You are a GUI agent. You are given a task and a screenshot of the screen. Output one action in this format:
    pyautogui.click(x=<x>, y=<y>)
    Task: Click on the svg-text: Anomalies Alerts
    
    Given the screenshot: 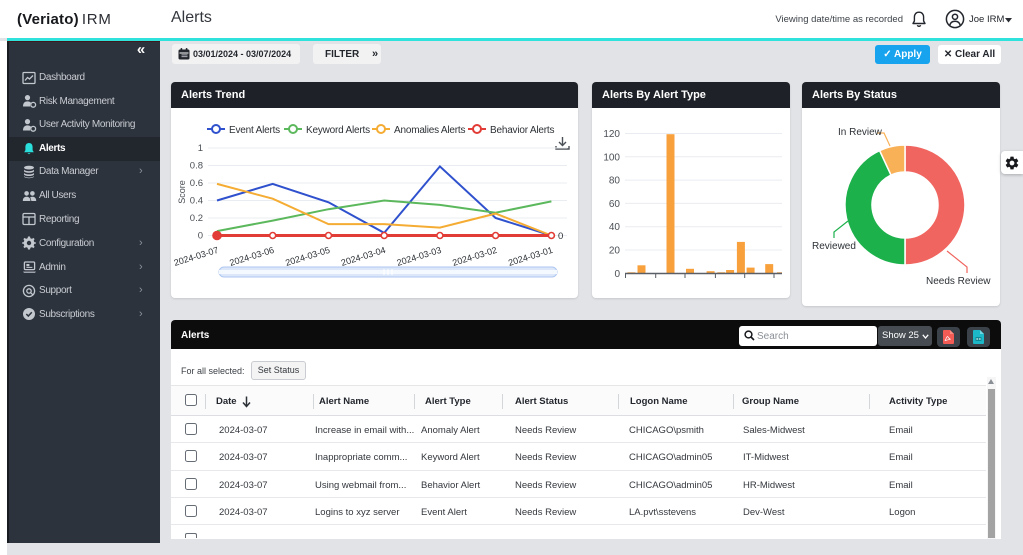 What is the action you would take?
    pyautogui.click(x=429, y=130)
    